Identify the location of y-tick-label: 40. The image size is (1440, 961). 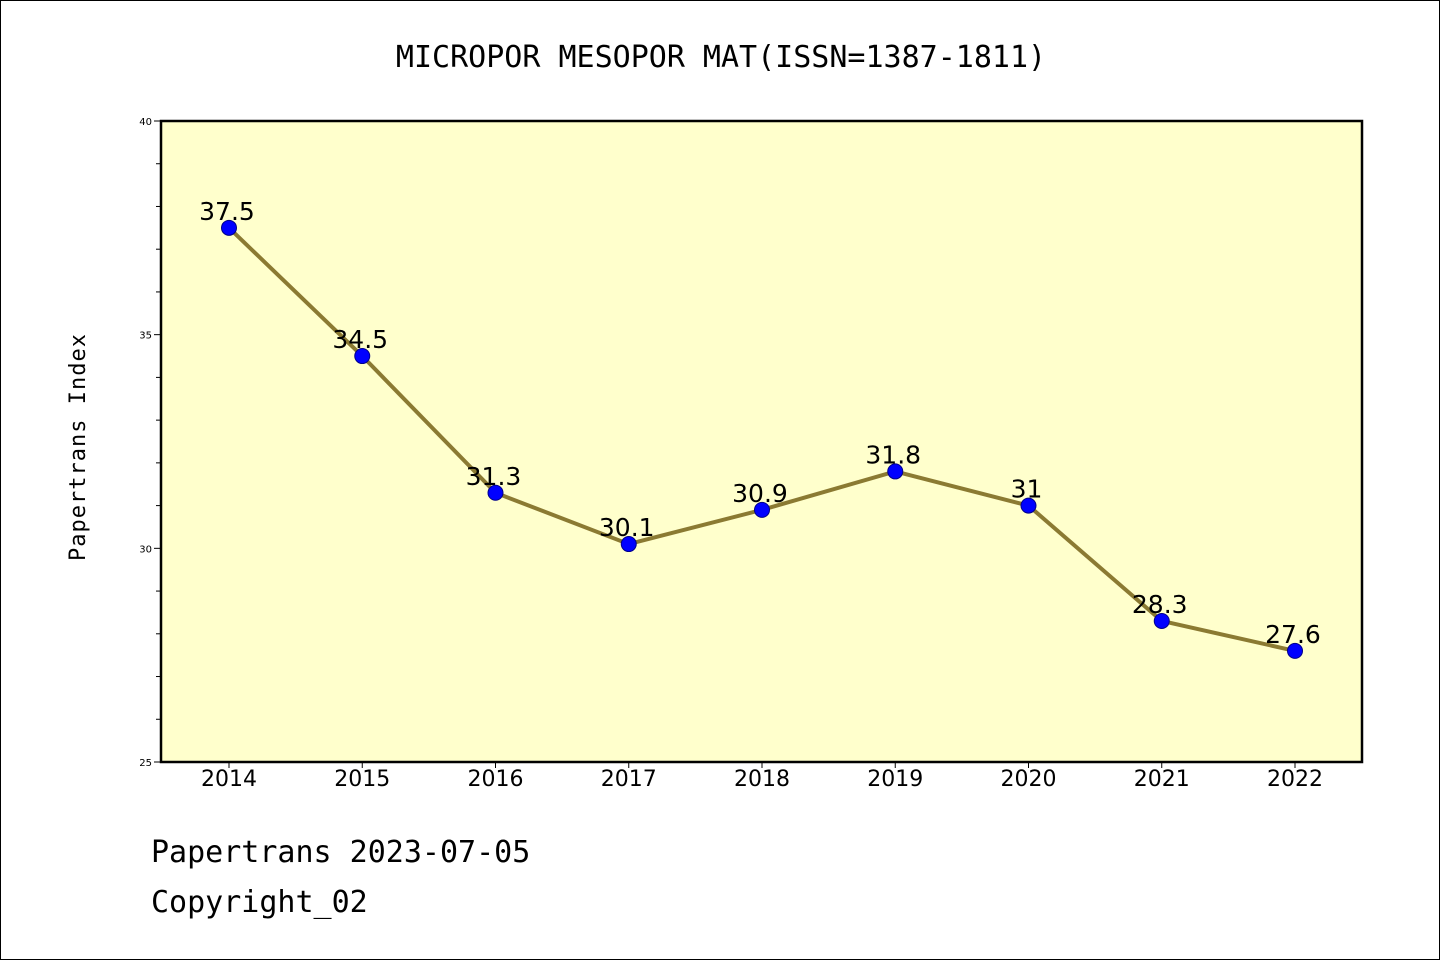
(145, 122).